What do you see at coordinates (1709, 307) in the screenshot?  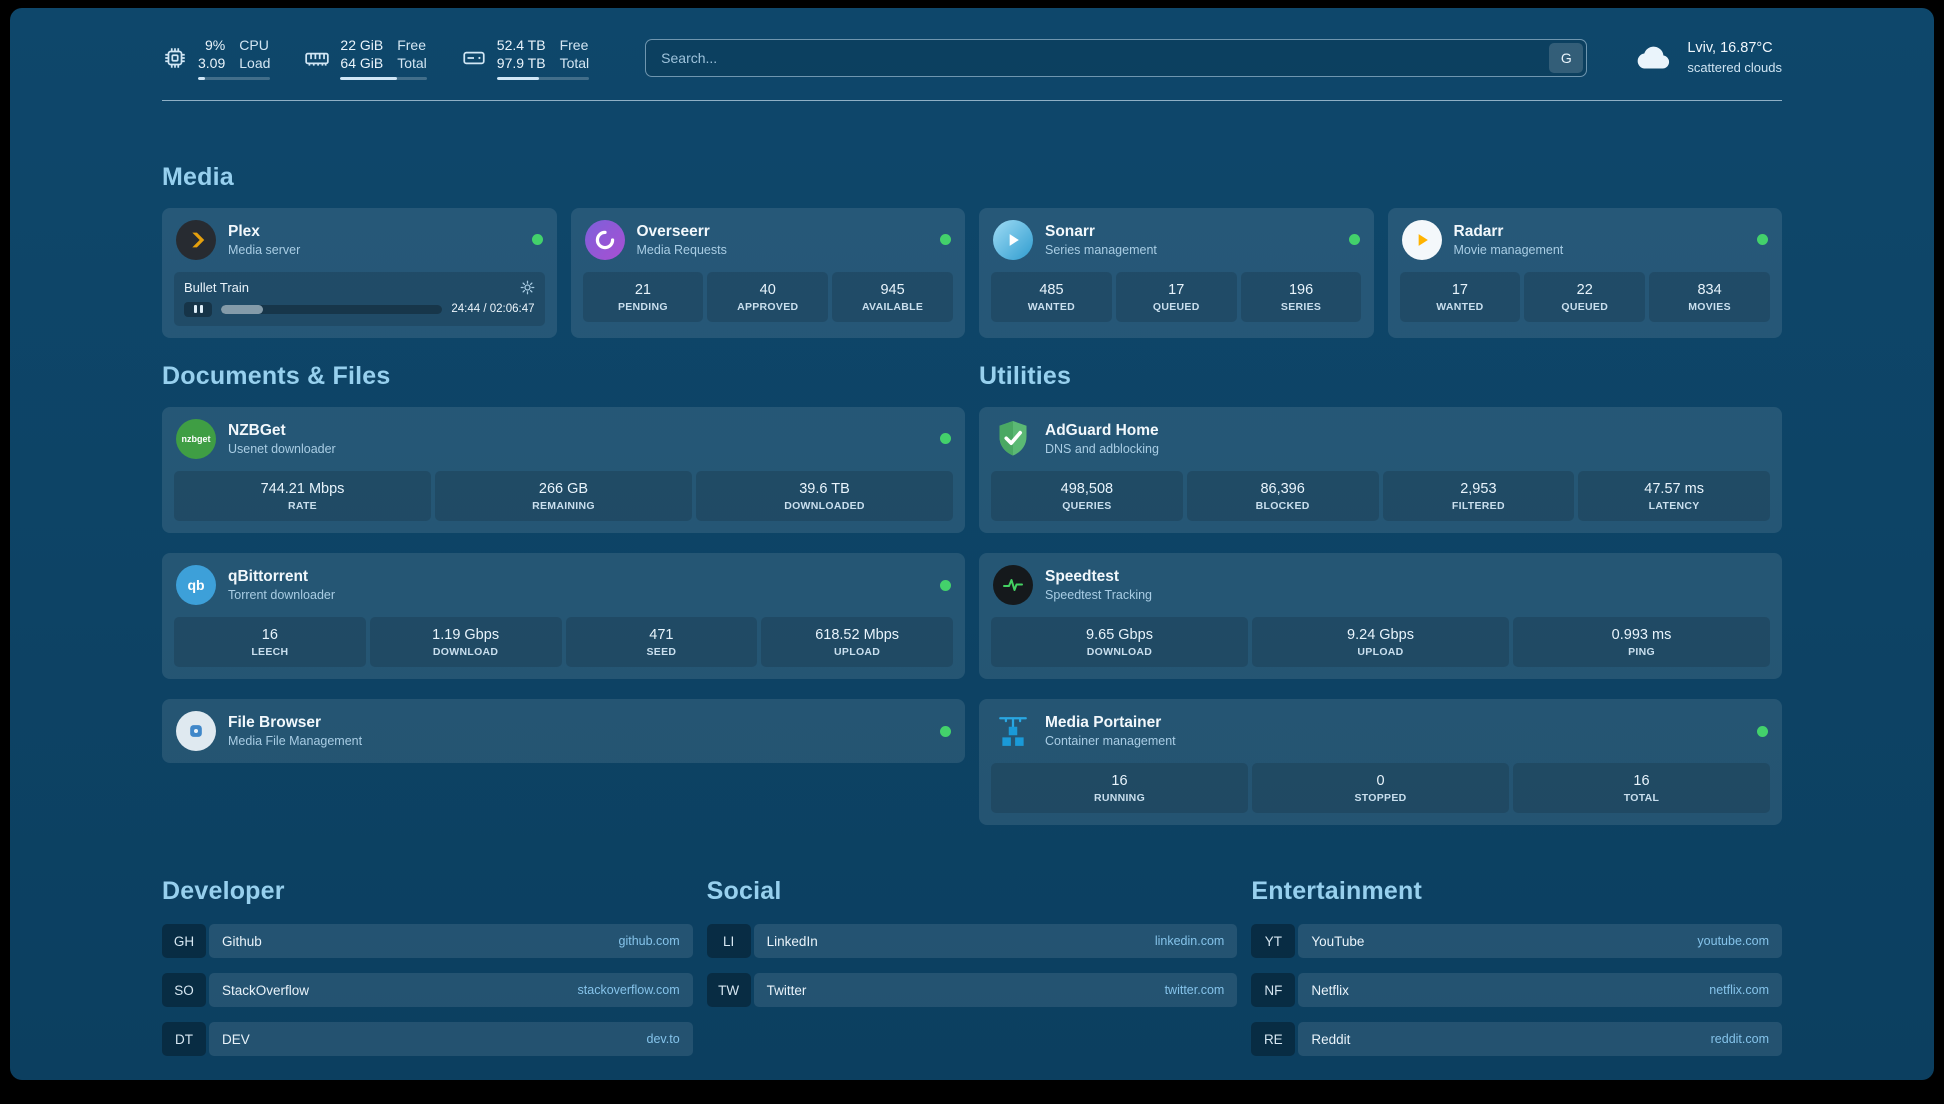 I see `stat-label: MOVIES` at bounding box center [1709, 307].